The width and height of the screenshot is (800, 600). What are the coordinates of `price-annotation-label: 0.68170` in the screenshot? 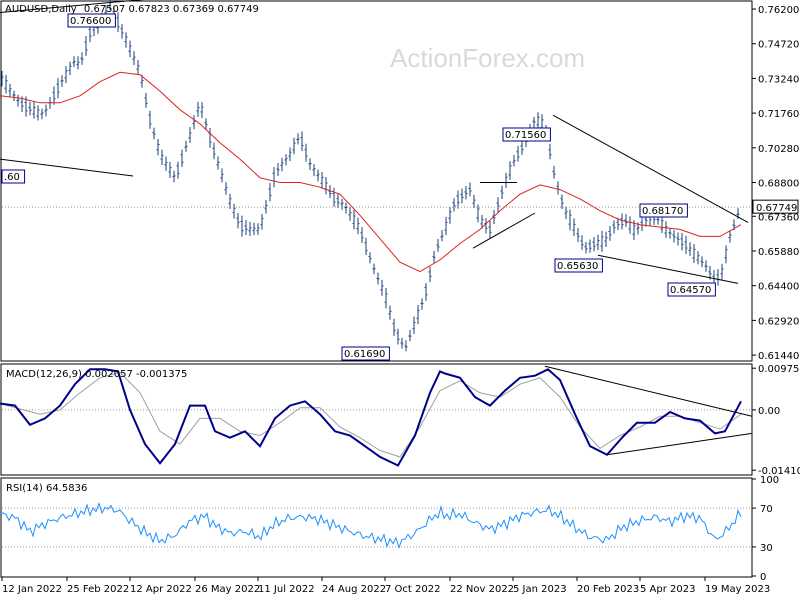 It's located at (662, 211).